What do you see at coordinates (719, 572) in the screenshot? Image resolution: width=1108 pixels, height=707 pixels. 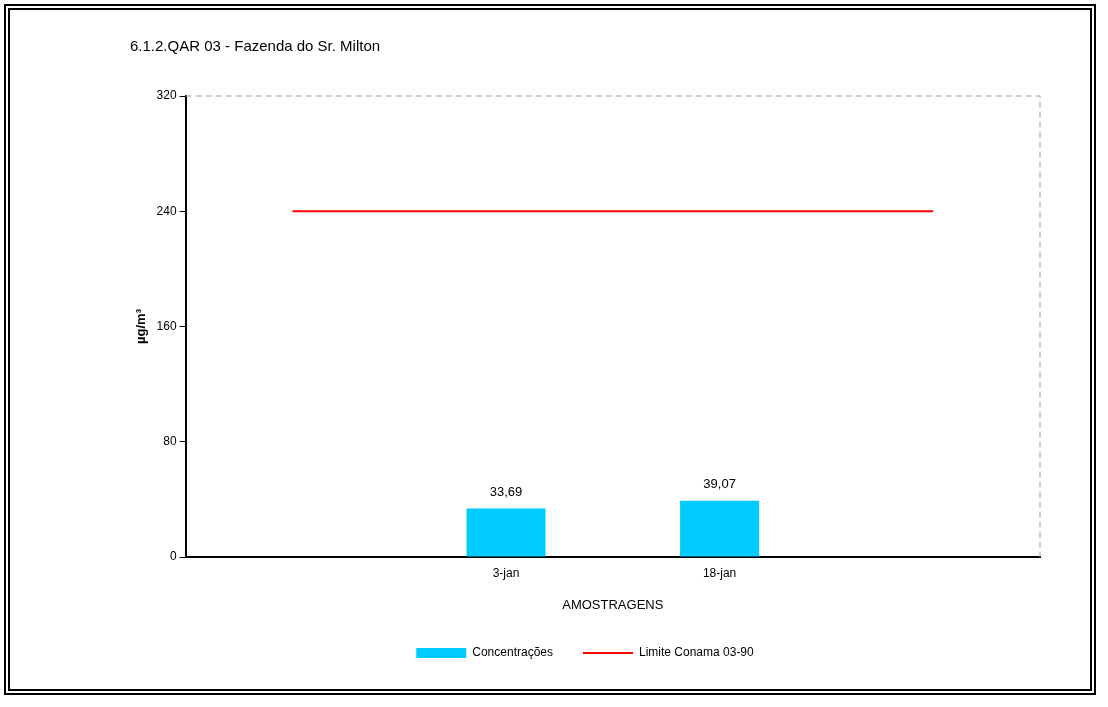 I see `x-tick-label: 18-jan` at bounding box center [719, 572].